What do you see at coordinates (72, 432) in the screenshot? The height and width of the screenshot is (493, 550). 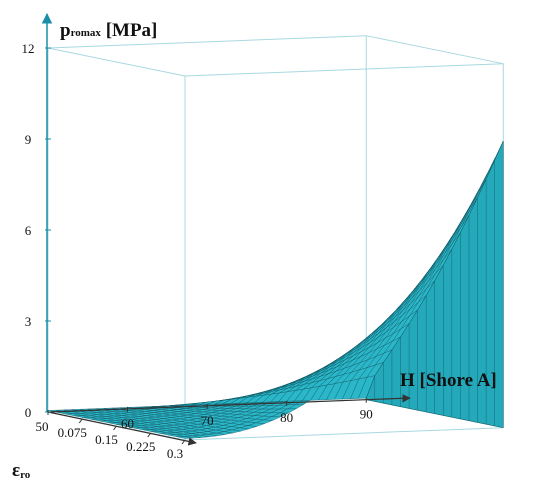 I see `y-tick-label: 0.075` at bounding box center [72, 432].